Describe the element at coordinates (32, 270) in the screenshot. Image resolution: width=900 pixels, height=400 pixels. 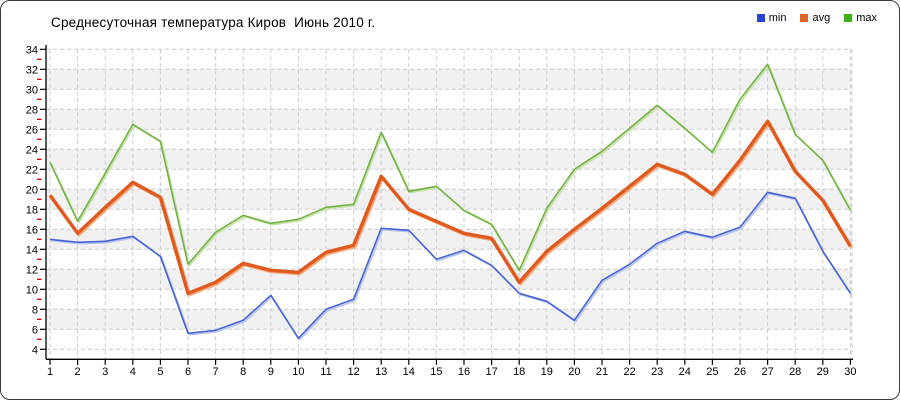
I see `y-tick-label: 12` at that location.